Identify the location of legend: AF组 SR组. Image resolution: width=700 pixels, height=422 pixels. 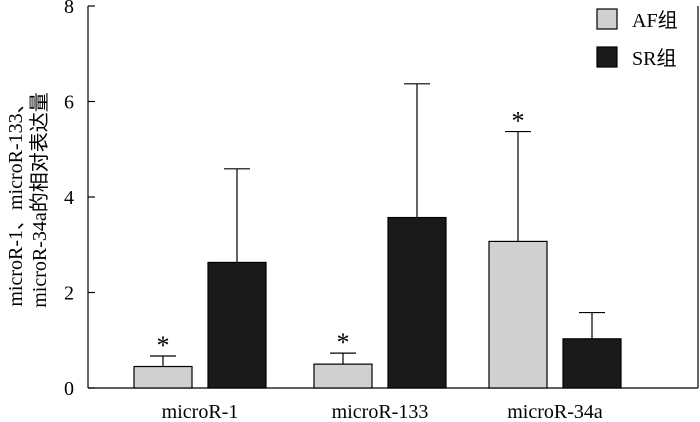
(637, 39).